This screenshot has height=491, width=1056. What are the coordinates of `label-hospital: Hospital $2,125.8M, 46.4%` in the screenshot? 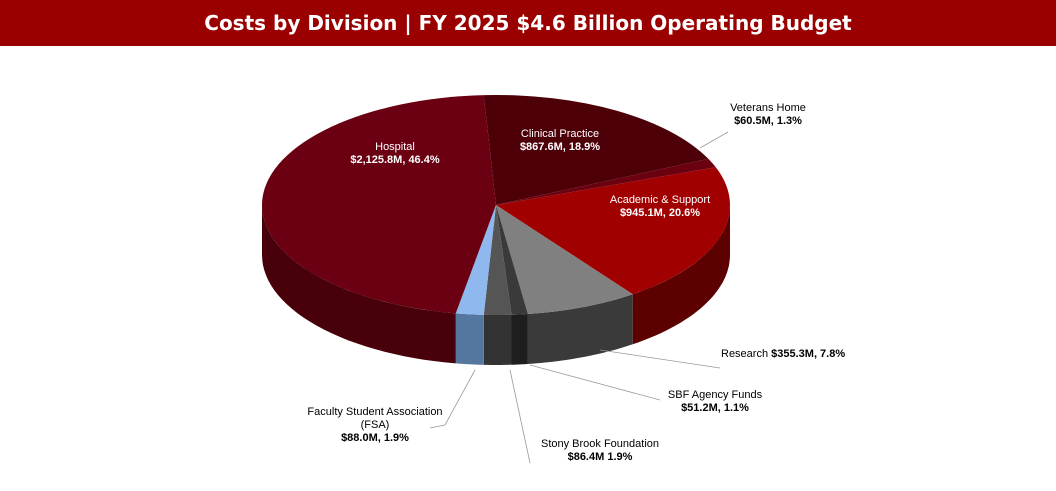 It's located at (395, 153).